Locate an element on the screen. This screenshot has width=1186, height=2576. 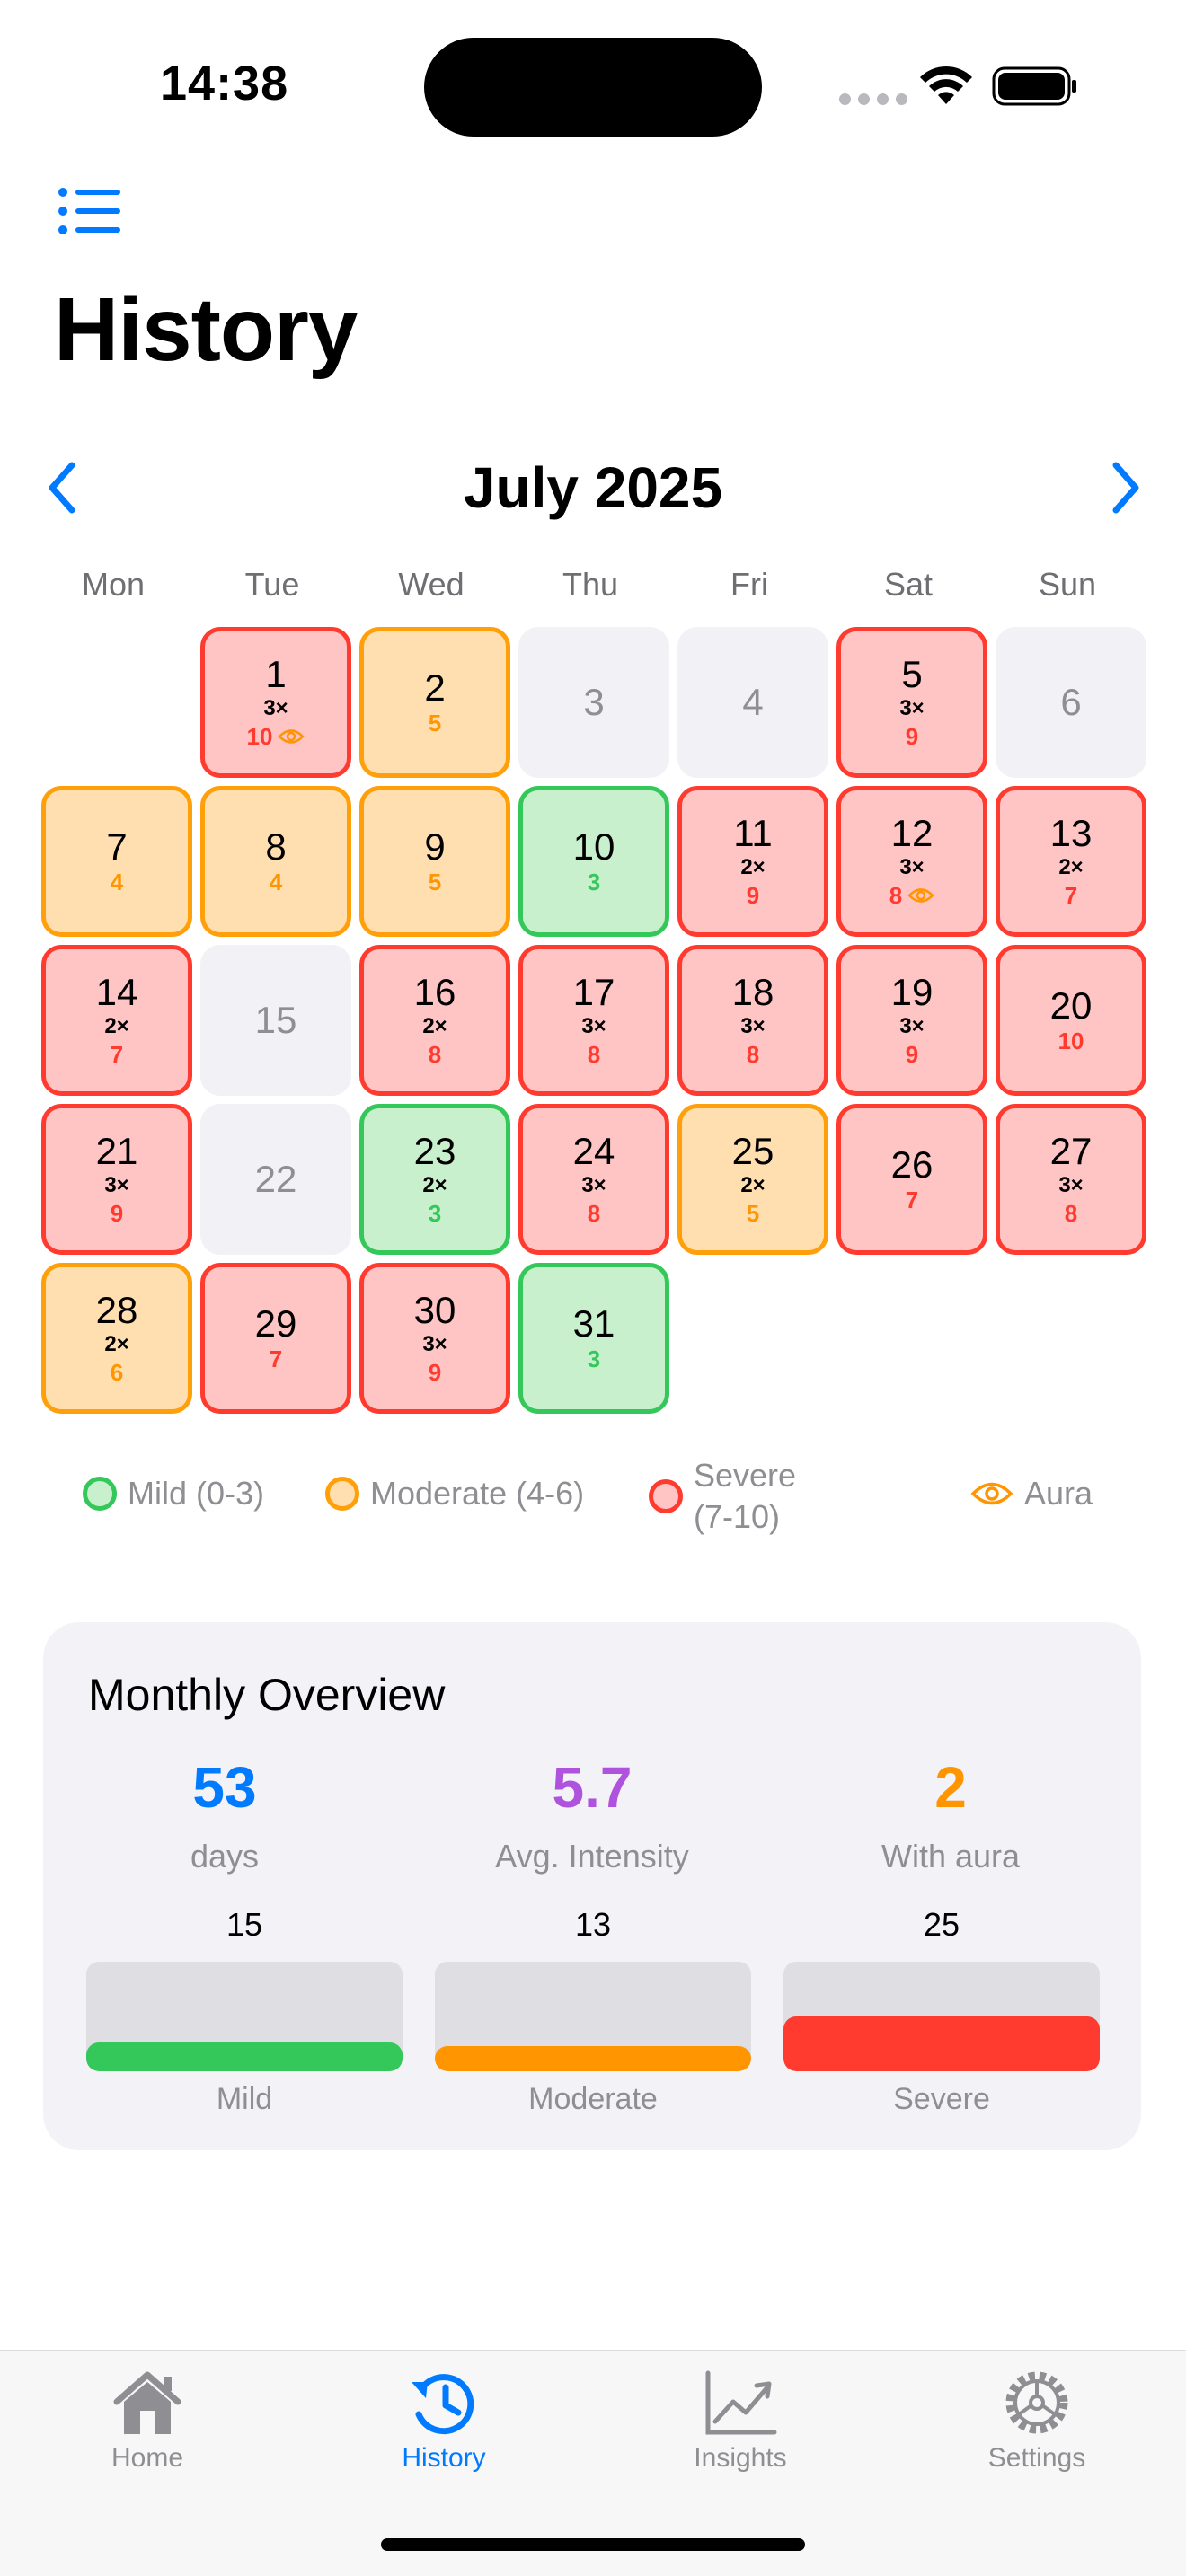
calendar-day-23: 23 2× 3 is located at coordinates (434, 1179).